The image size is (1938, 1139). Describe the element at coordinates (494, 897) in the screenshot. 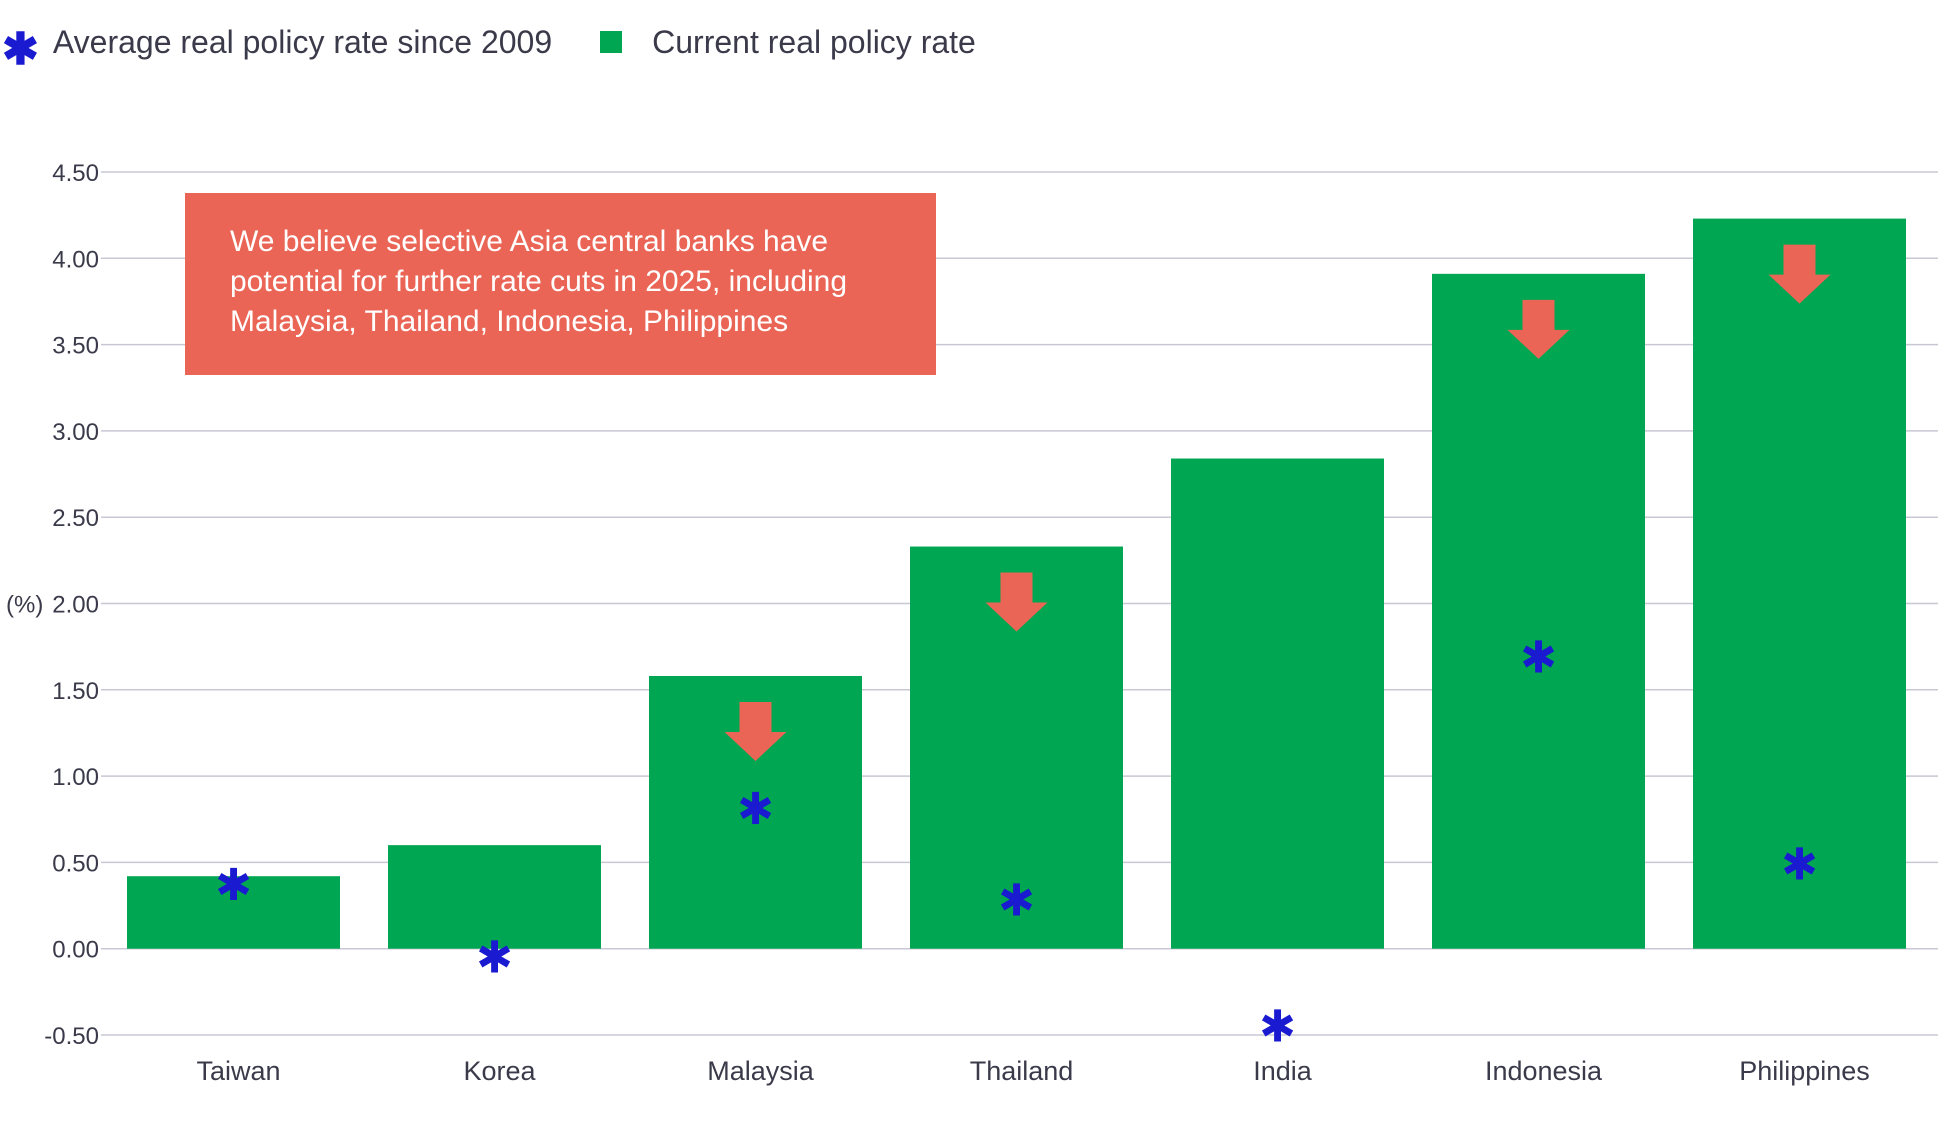

I see `bar-korea` at that location.